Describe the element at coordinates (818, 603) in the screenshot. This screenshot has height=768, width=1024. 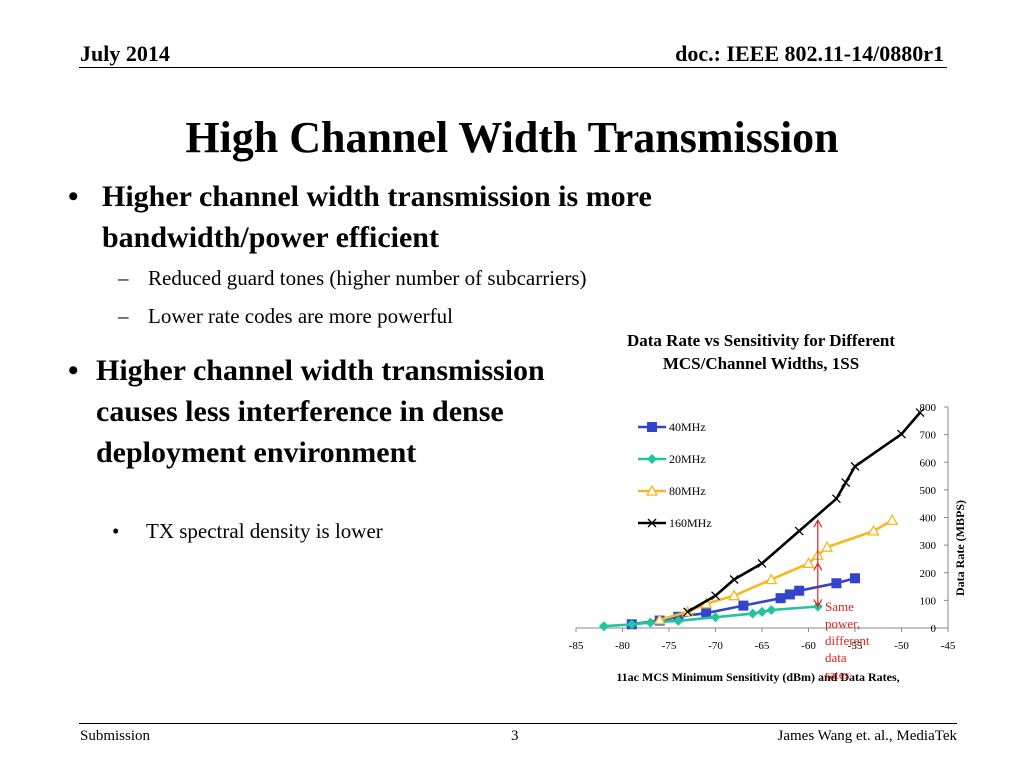
I see `annotation-arrowhead-bottom` at that location.